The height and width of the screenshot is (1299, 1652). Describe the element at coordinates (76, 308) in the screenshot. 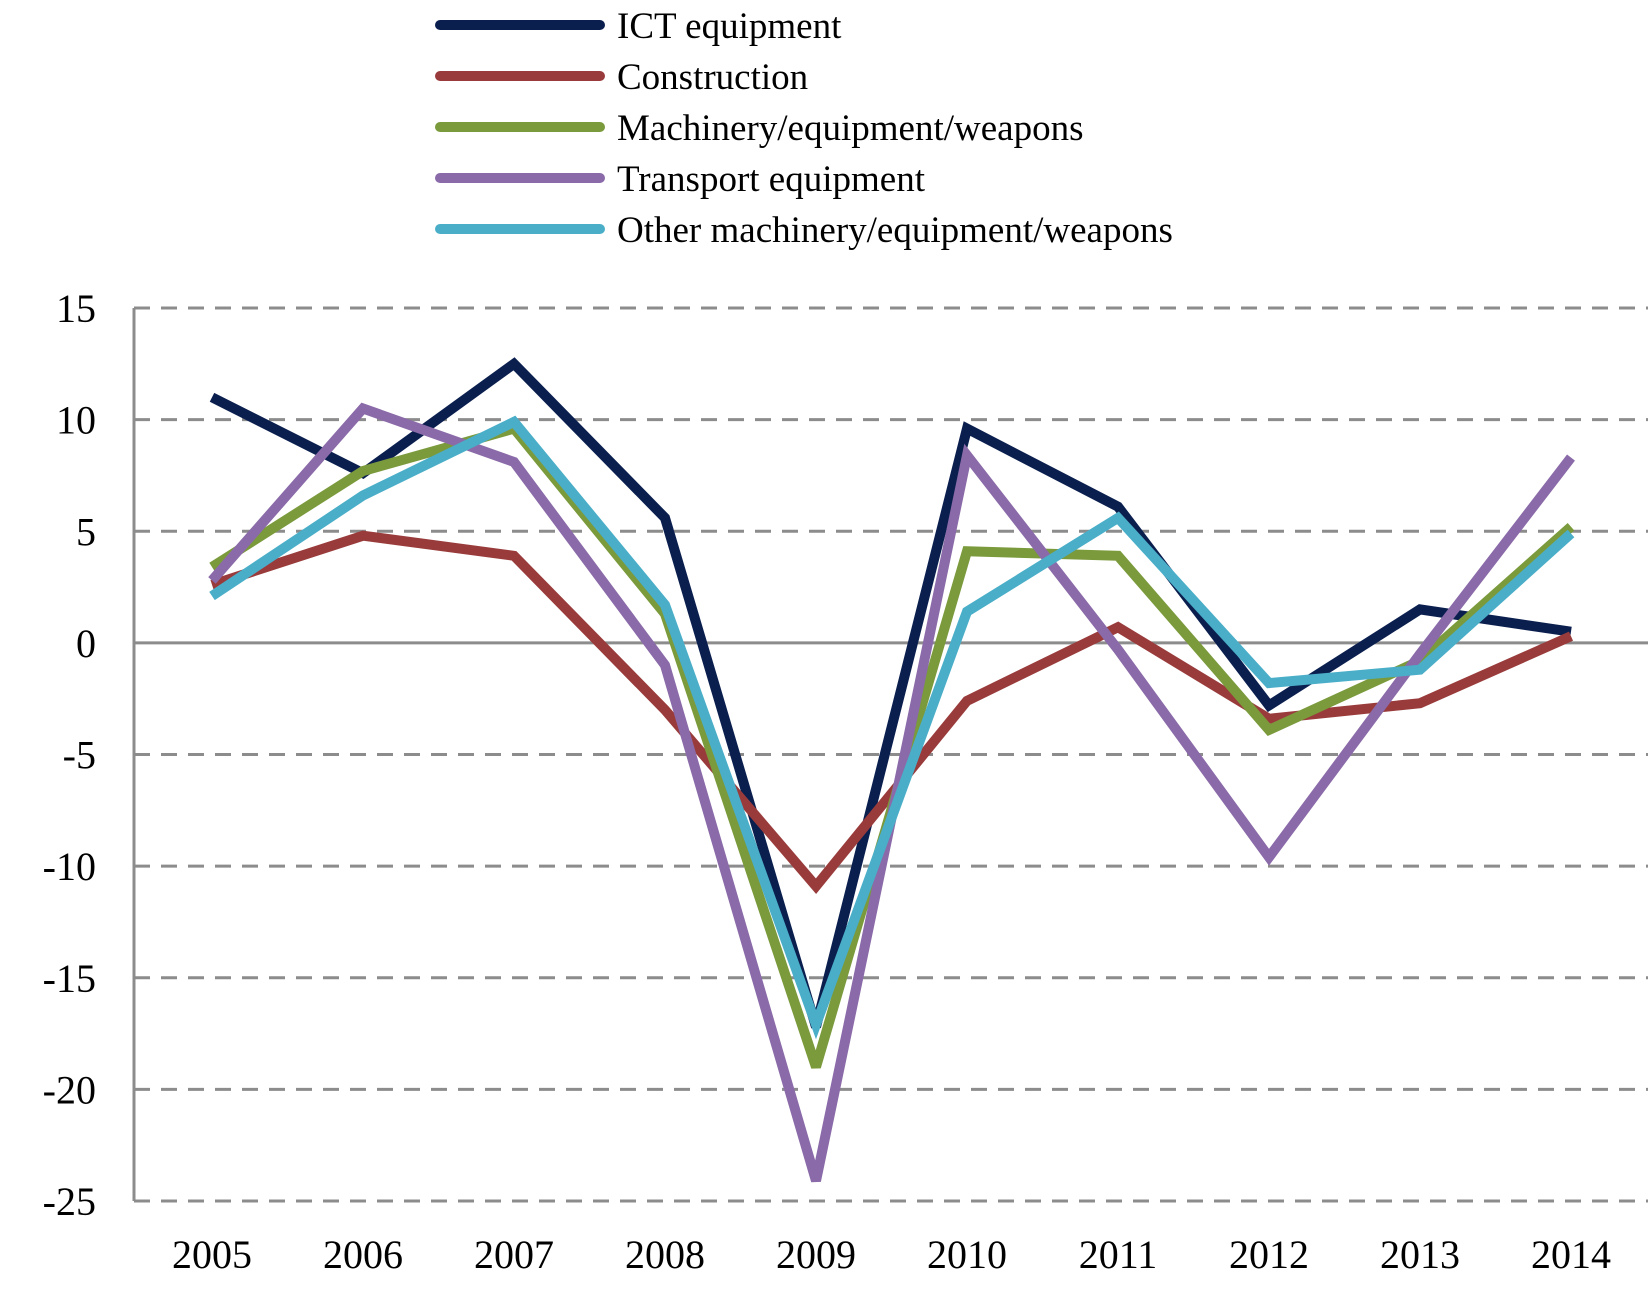

I see `y-tick-label: 15` at that location.